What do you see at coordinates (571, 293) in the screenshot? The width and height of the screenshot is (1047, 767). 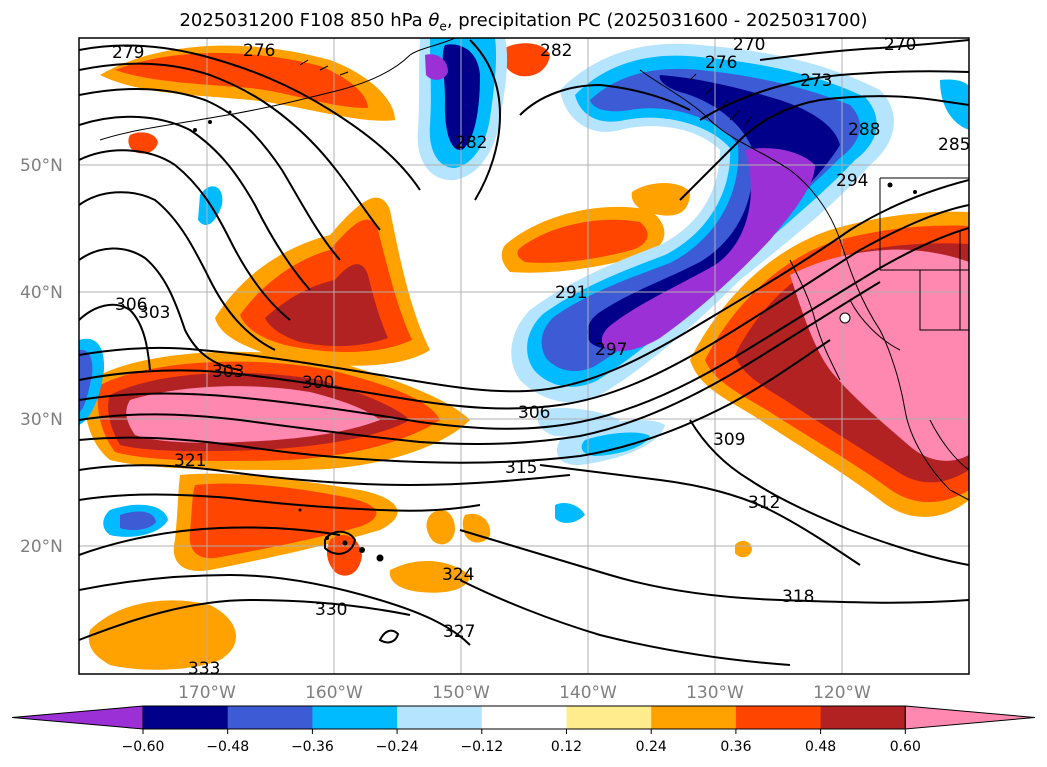 I see `svg-text: 291` at bounding box center [571, 293].